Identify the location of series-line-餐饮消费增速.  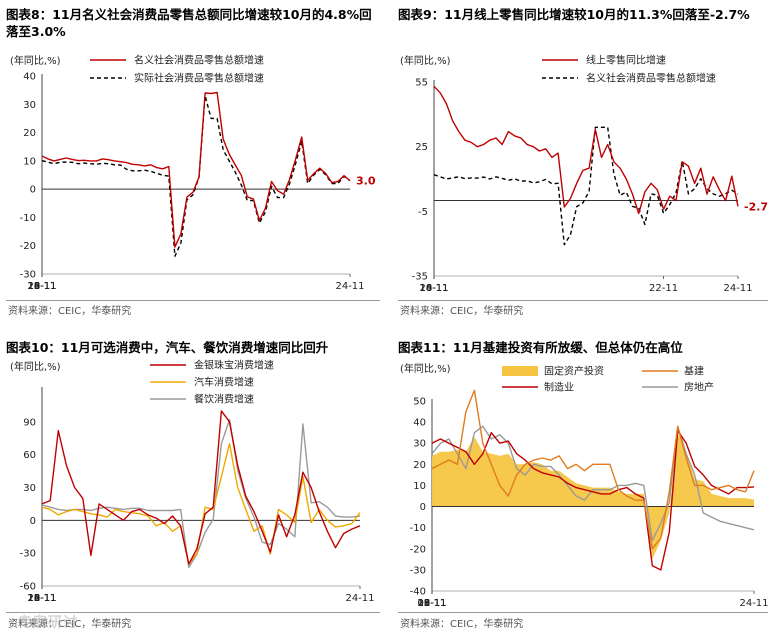
(201, 493).